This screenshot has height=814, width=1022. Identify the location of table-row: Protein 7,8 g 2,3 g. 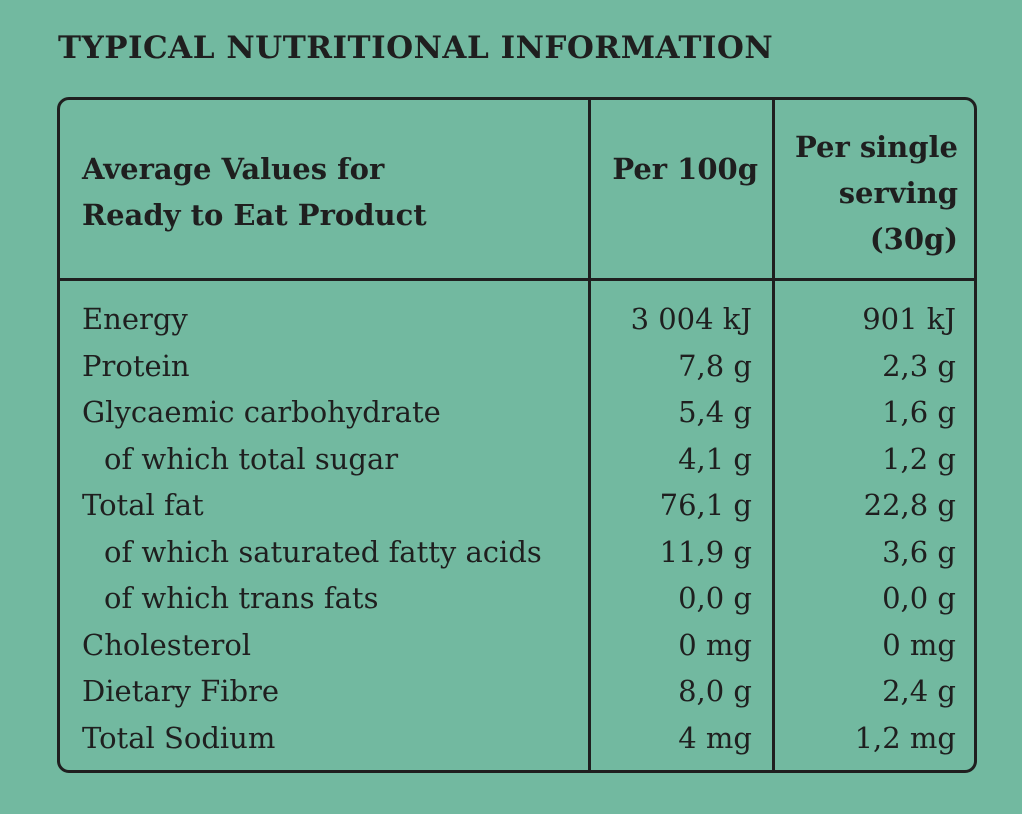
(517, 366).